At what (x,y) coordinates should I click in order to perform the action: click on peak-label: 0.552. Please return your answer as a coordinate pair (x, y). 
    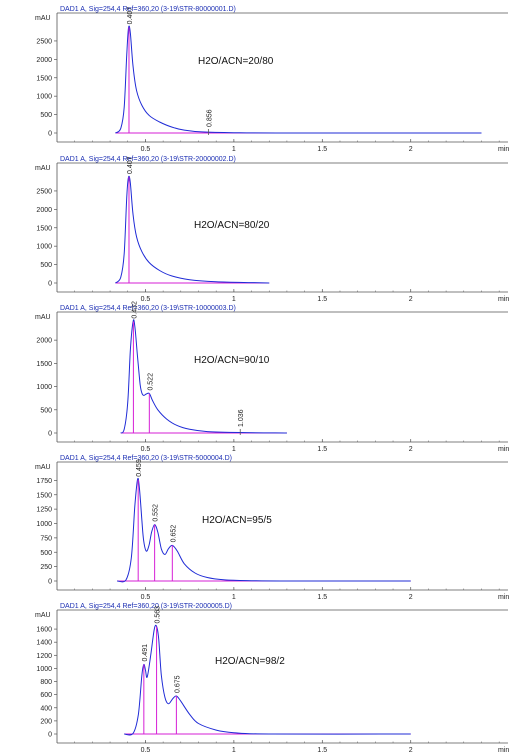
    Looking at the image, I should click on (156, 513).